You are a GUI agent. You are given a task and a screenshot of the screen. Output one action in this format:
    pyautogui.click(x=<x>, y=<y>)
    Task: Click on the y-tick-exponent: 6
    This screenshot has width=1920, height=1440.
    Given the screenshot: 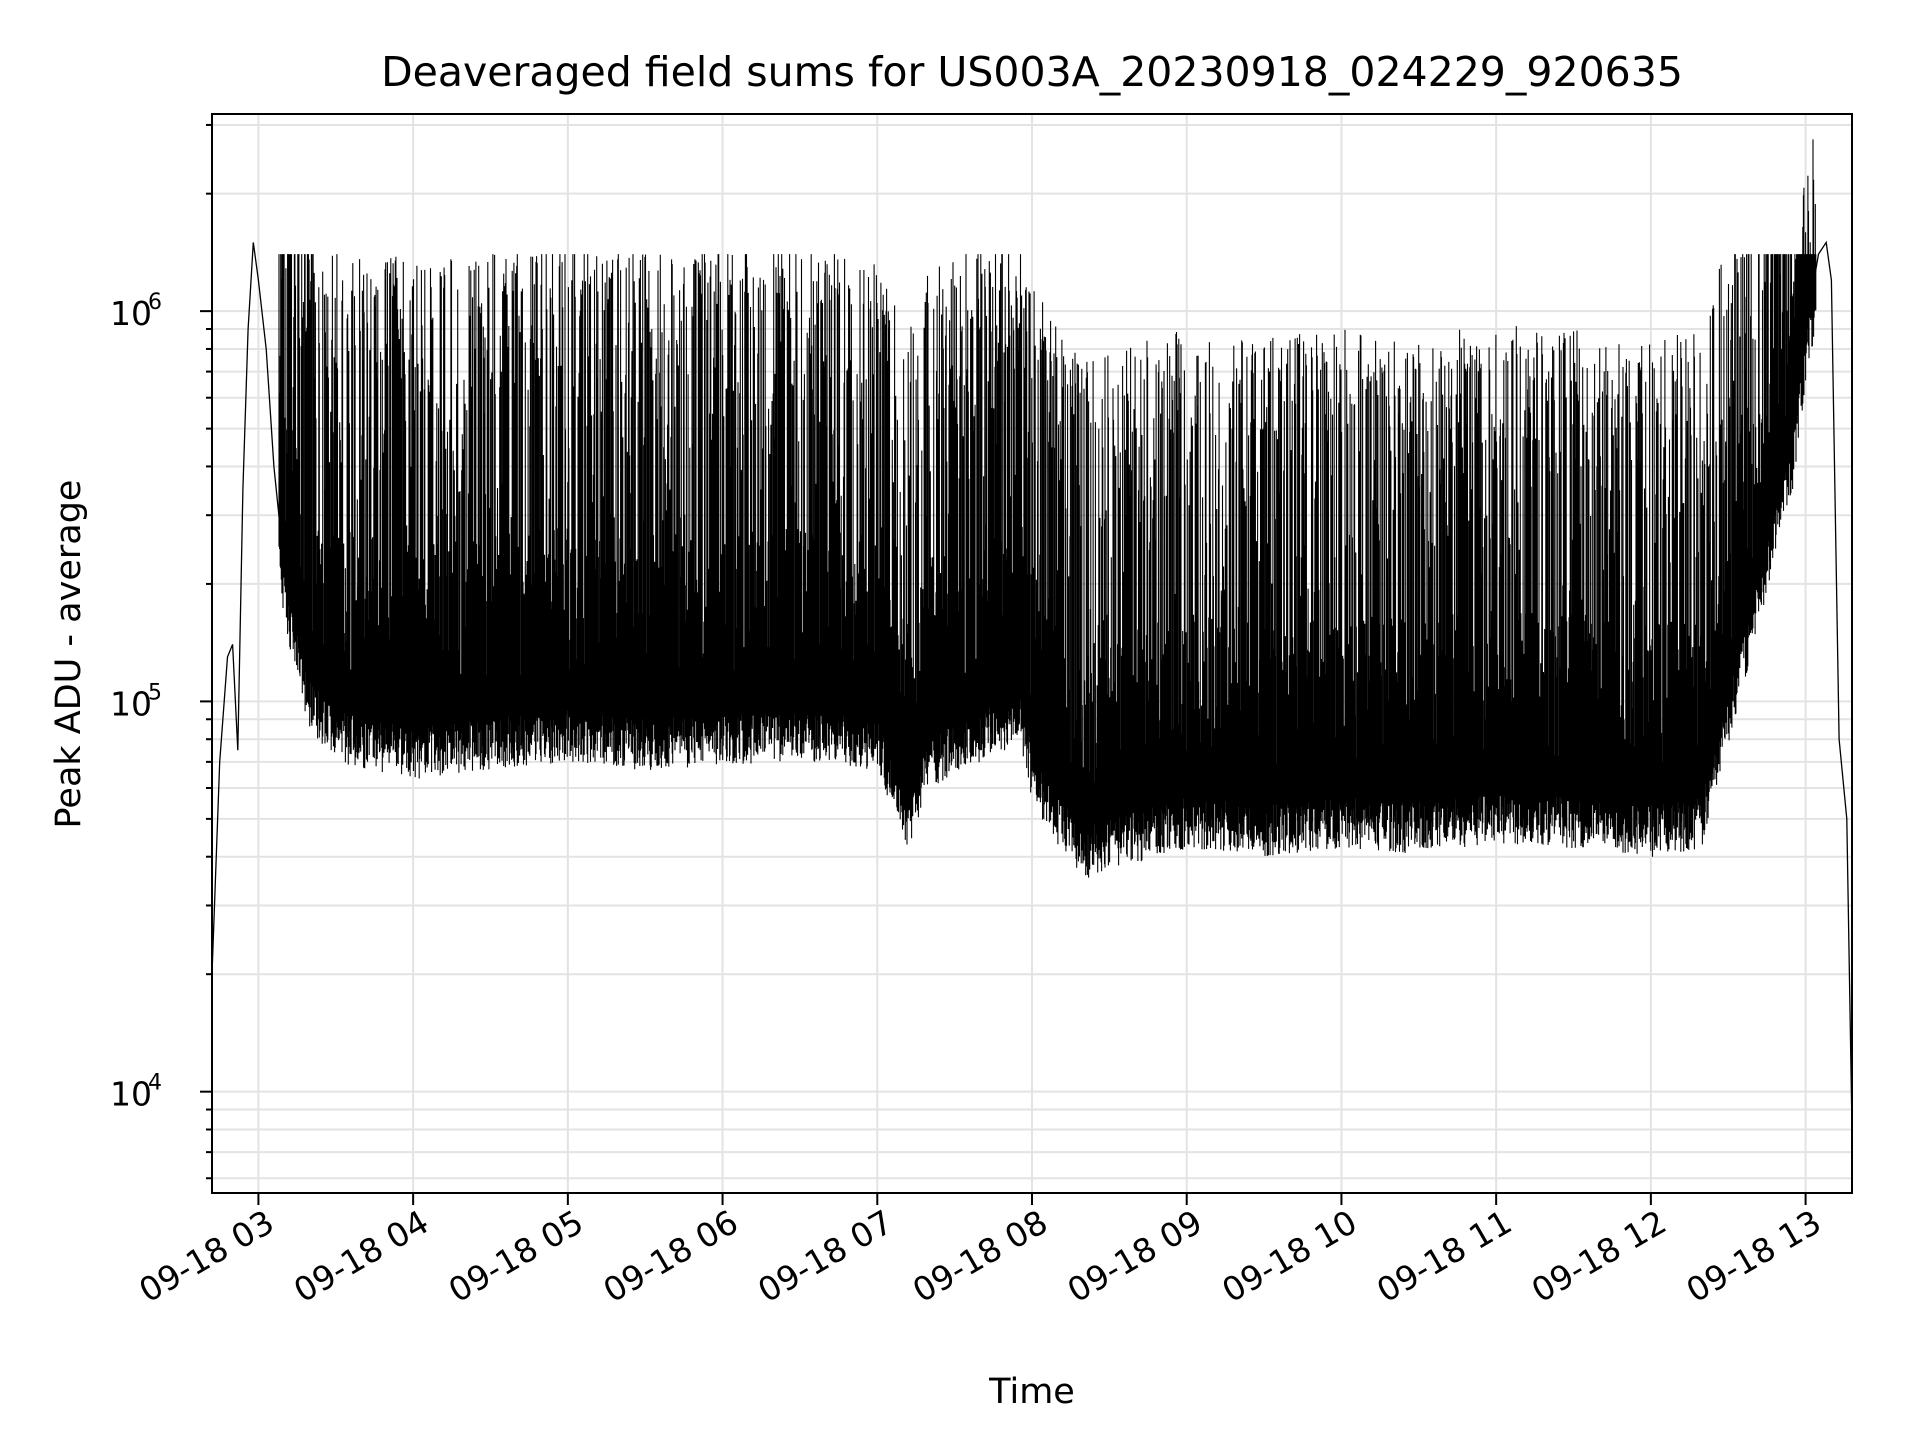 What is the action you would take?
    pyautogui.click(x=155, y=302)
    